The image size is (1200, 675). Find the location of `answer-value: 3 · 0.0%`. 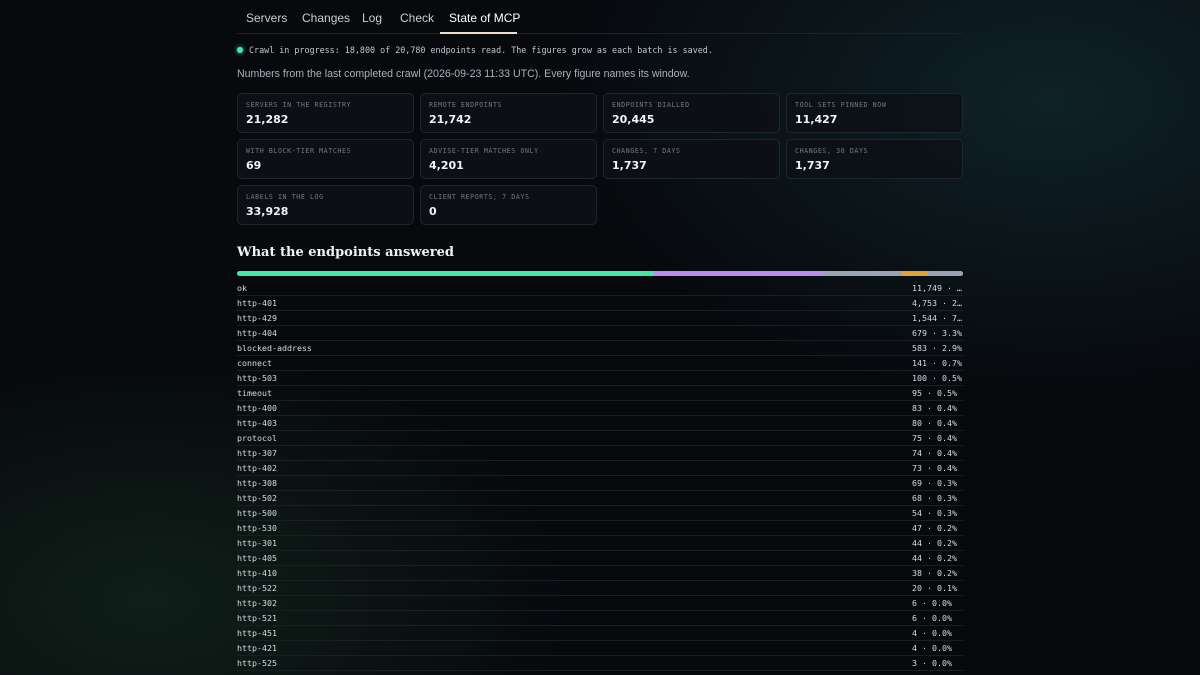

answer-value: 3 · 0.0% is located at coordinates (932, 663).